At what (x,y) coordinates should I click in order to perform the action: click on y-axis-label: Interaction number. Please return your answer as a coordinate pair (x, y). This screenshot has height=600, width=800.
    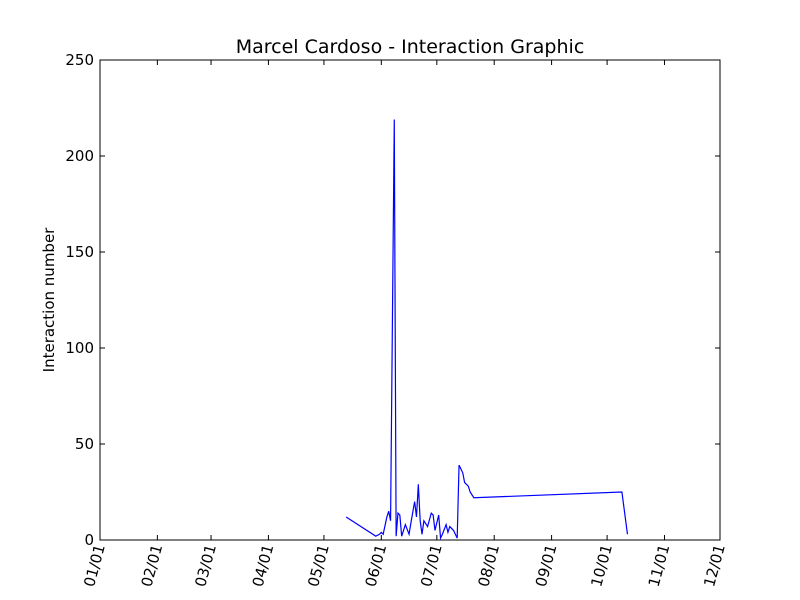
    Looking at the image, I should click on (49, 300).